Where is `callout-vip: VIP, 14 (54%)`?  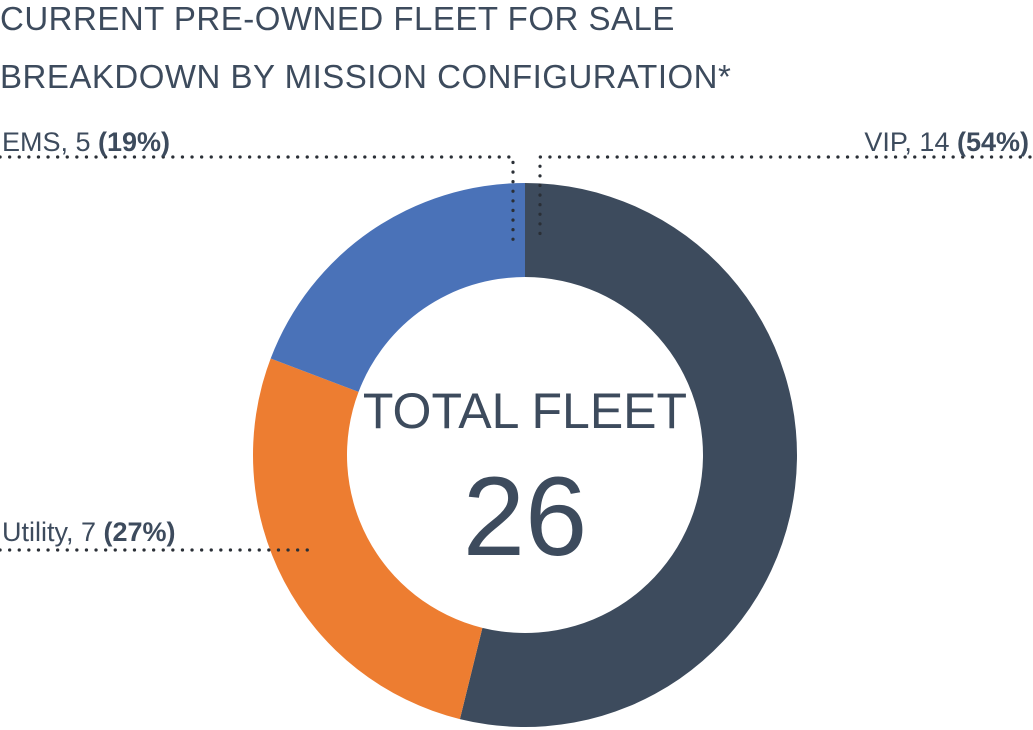
callout-vip: VIP, 14 (54%) is located at coordinates (946, 142).